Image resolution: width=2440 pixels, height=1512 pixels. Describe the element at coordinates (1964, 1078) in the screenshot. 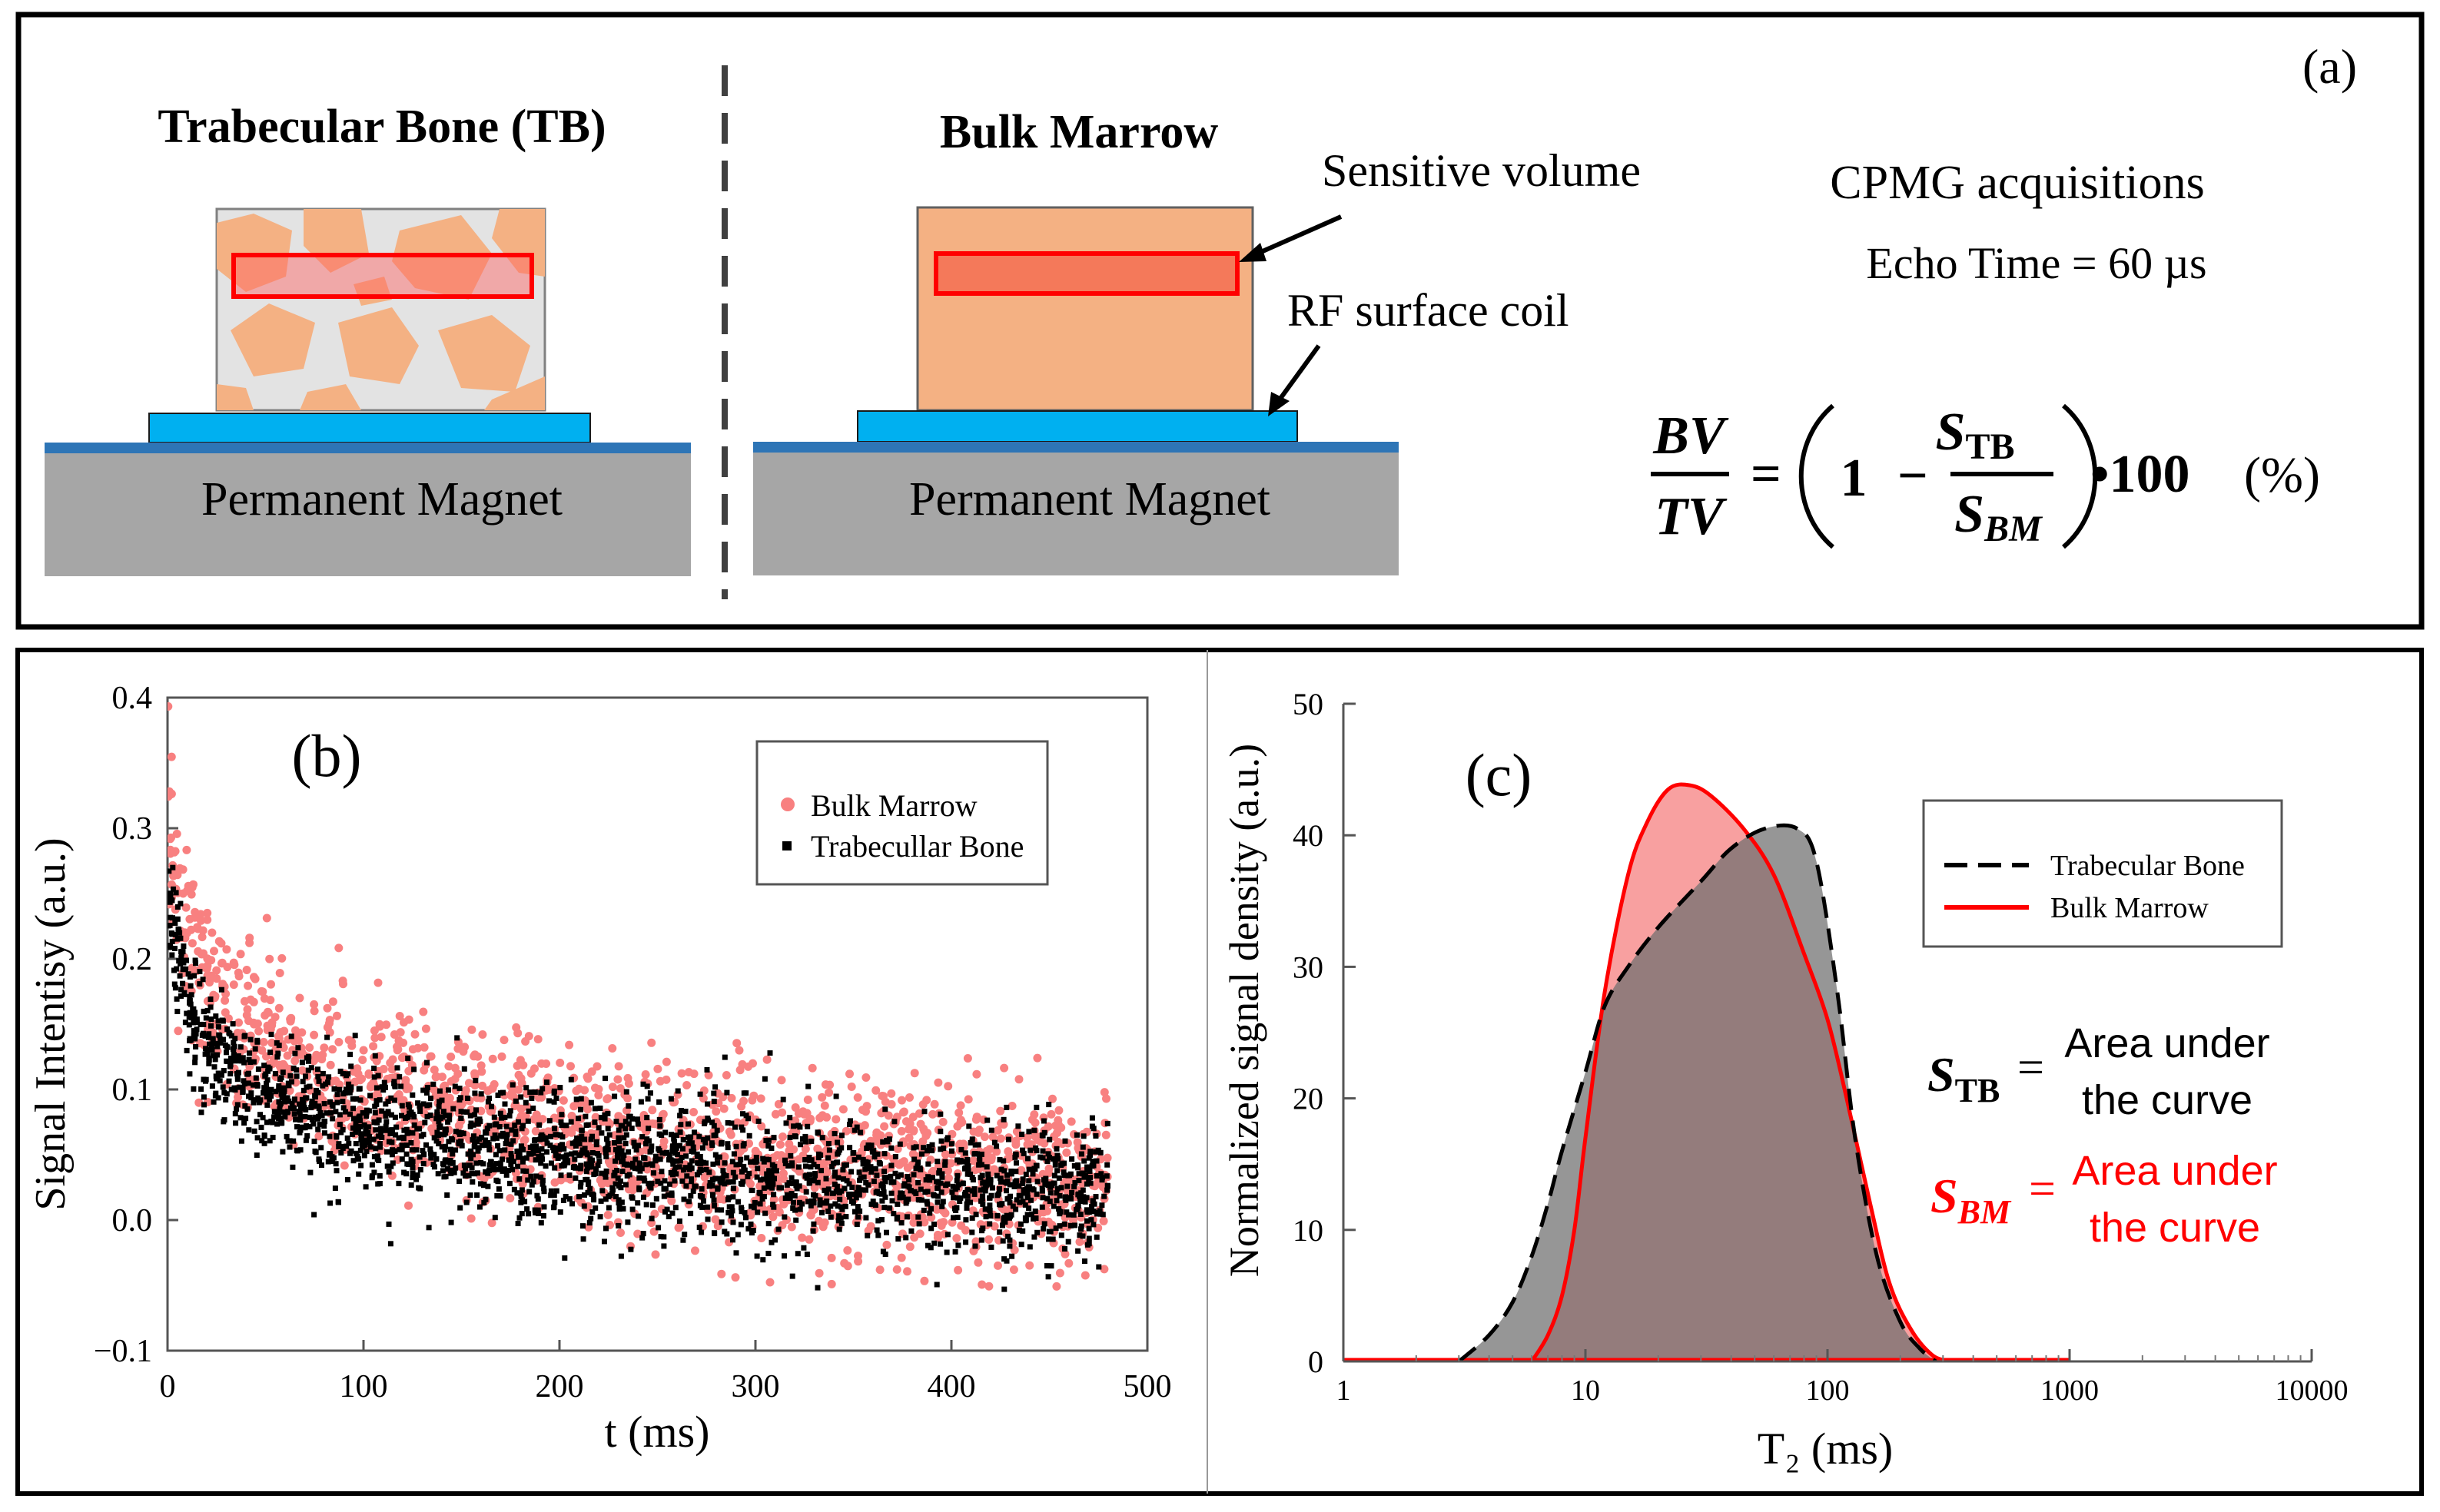

I see `annotation-s-tb-symbol: STB` at that location.